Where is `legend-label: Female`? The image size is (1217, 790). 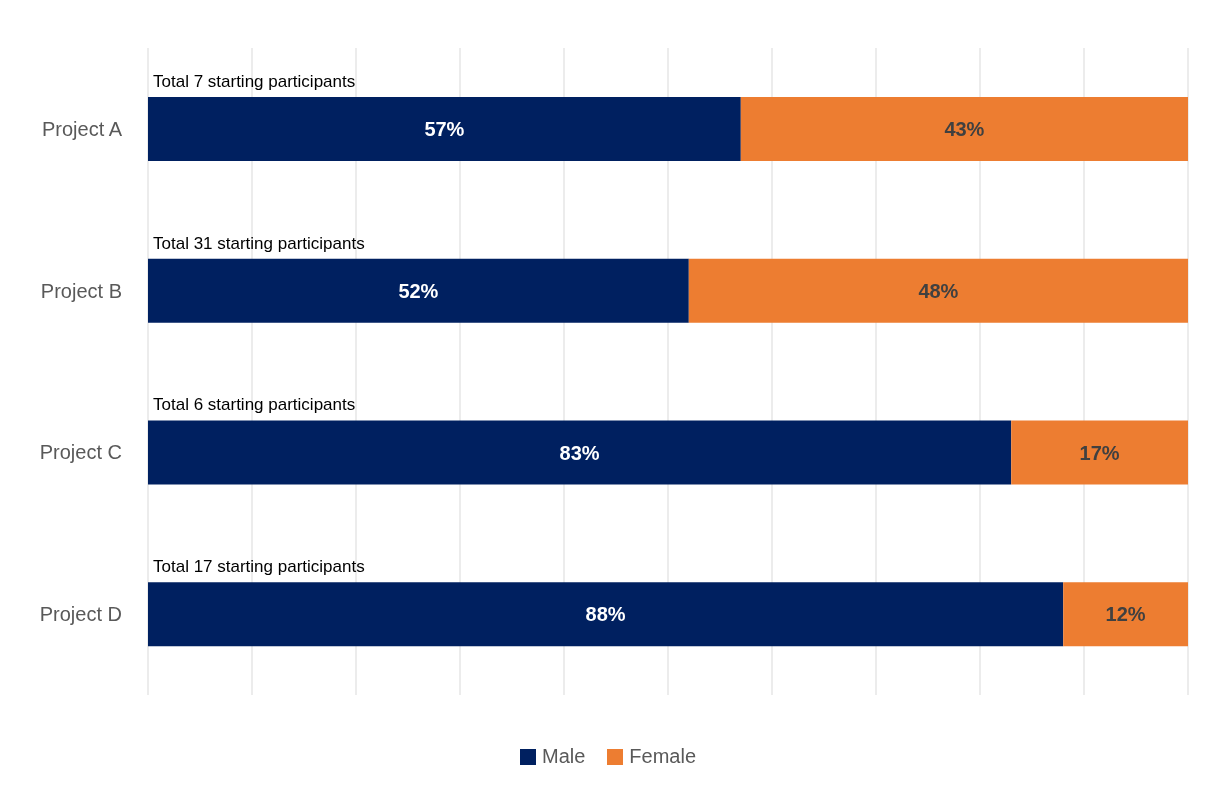
legend-label: Female is located at coordinates (663, 756).